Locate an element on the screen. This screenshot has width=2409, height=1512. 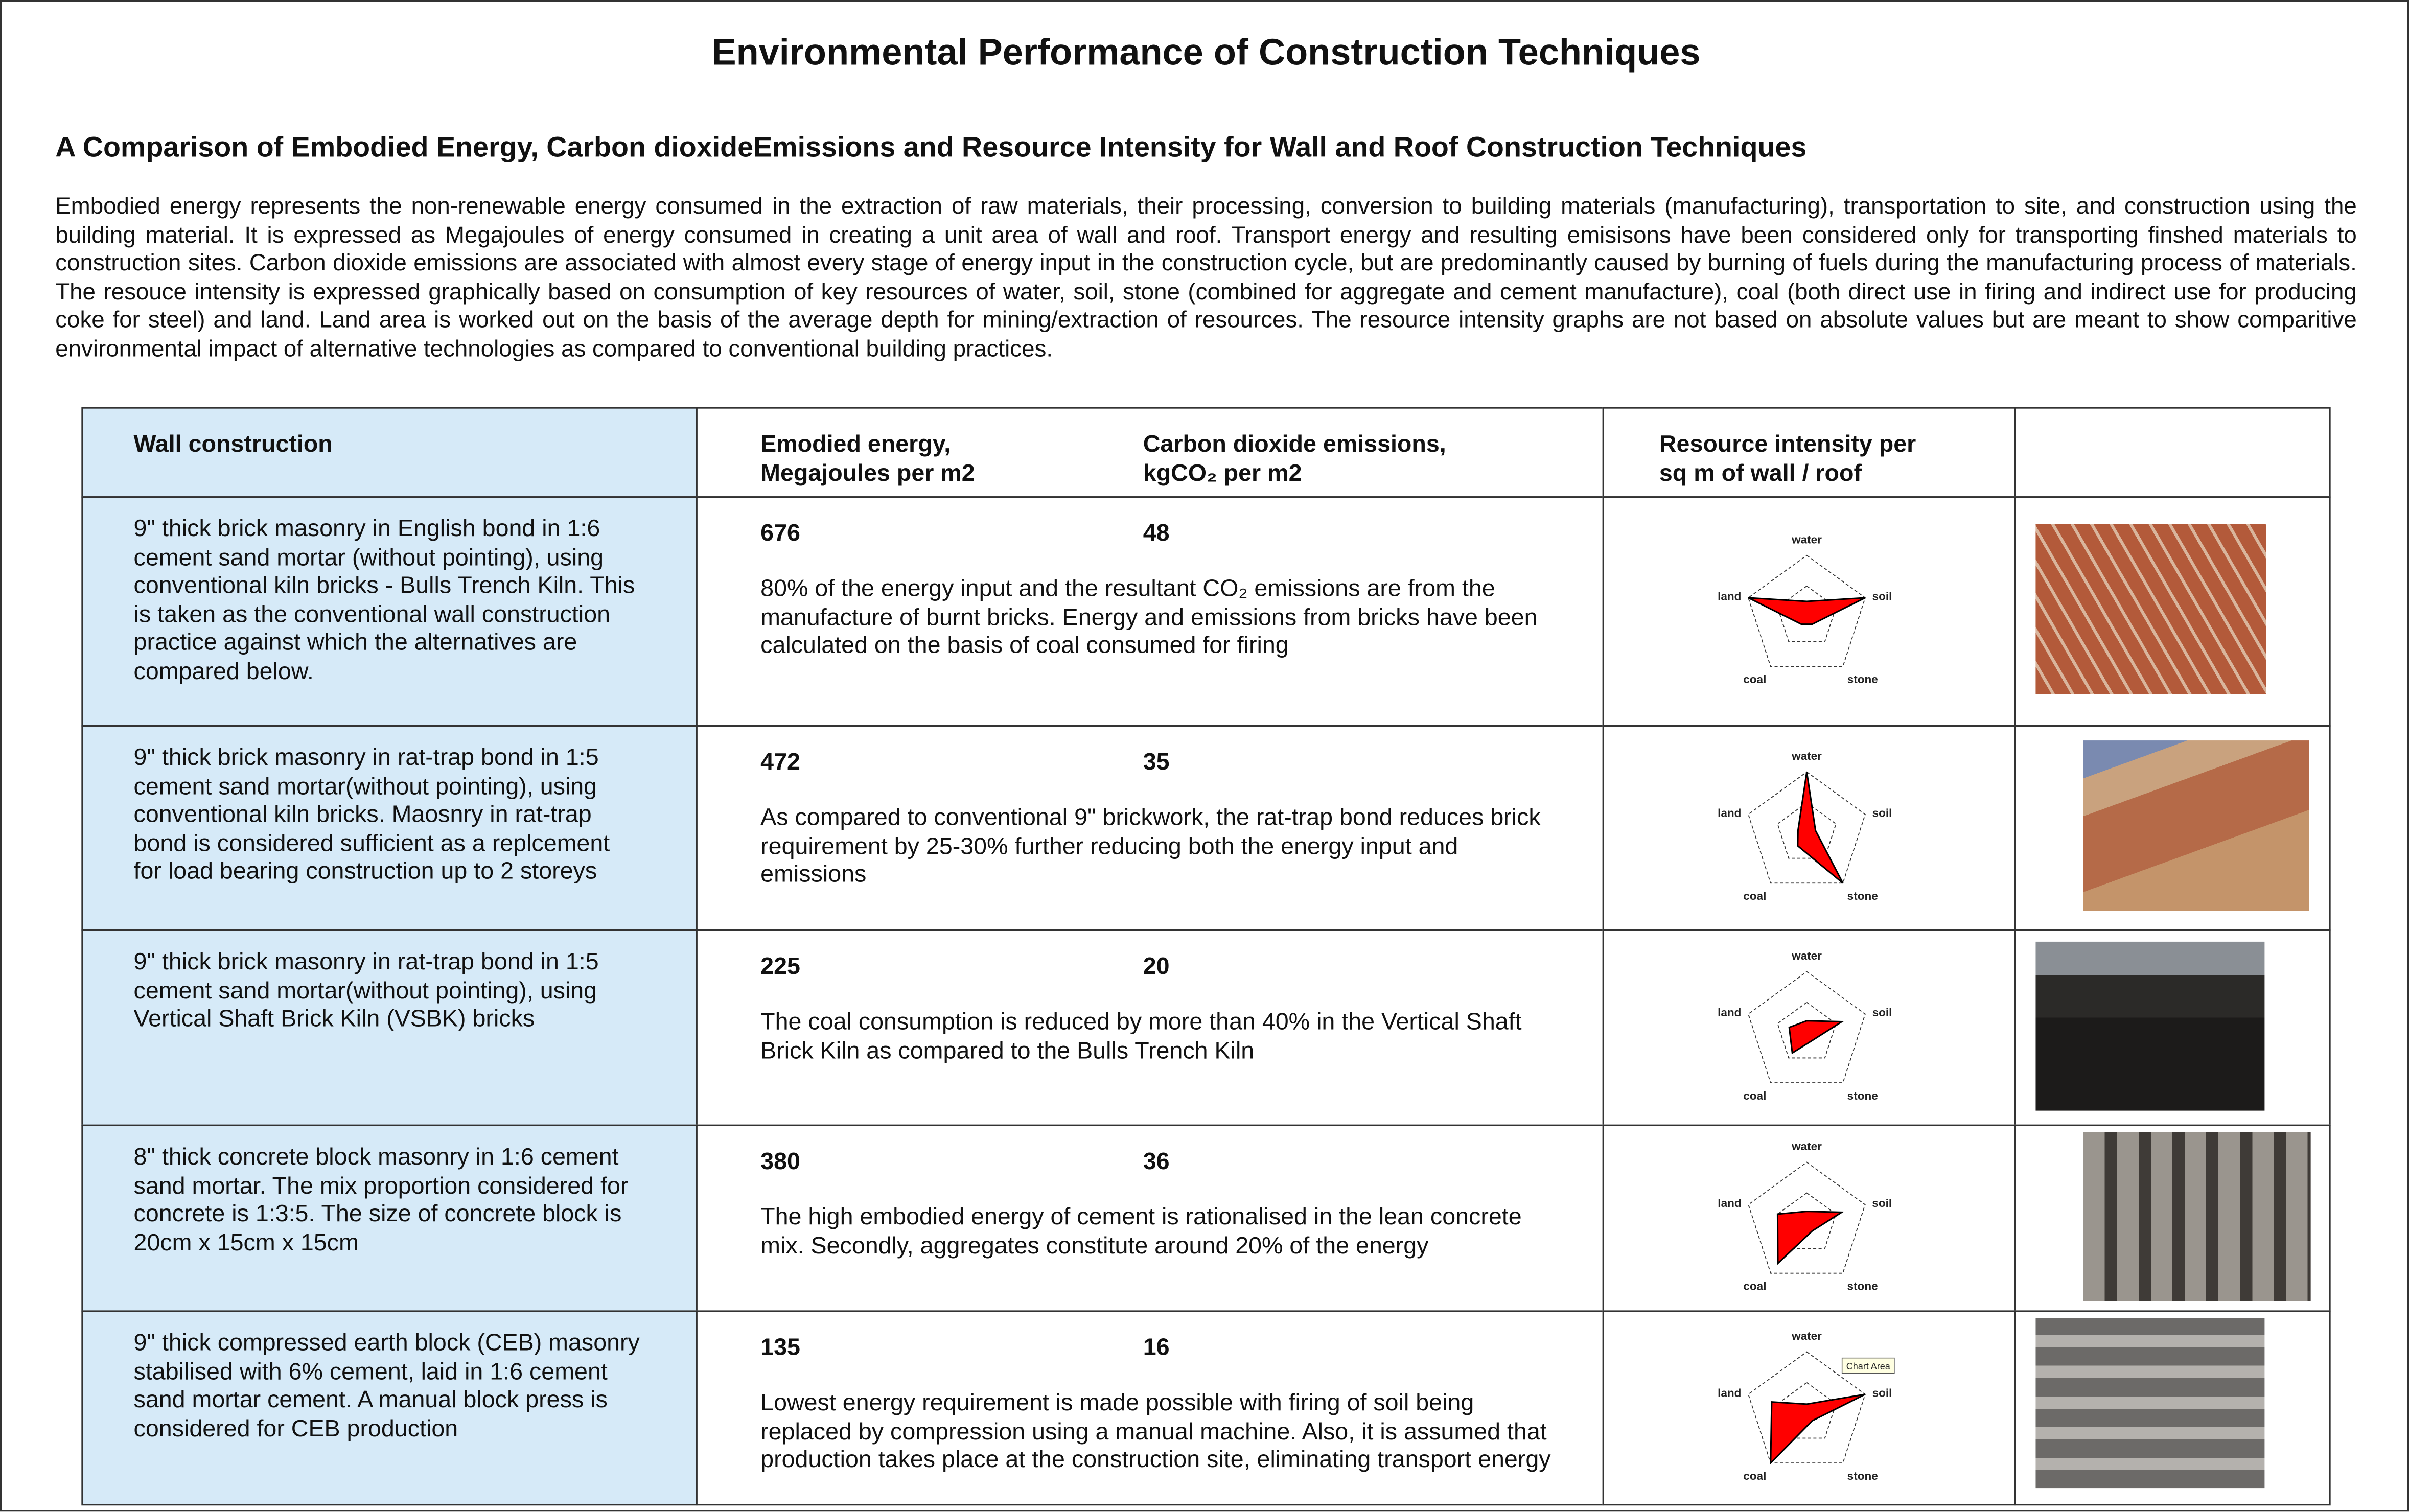
tooltip: Chart Area is located at coordinates (1868, 1366).